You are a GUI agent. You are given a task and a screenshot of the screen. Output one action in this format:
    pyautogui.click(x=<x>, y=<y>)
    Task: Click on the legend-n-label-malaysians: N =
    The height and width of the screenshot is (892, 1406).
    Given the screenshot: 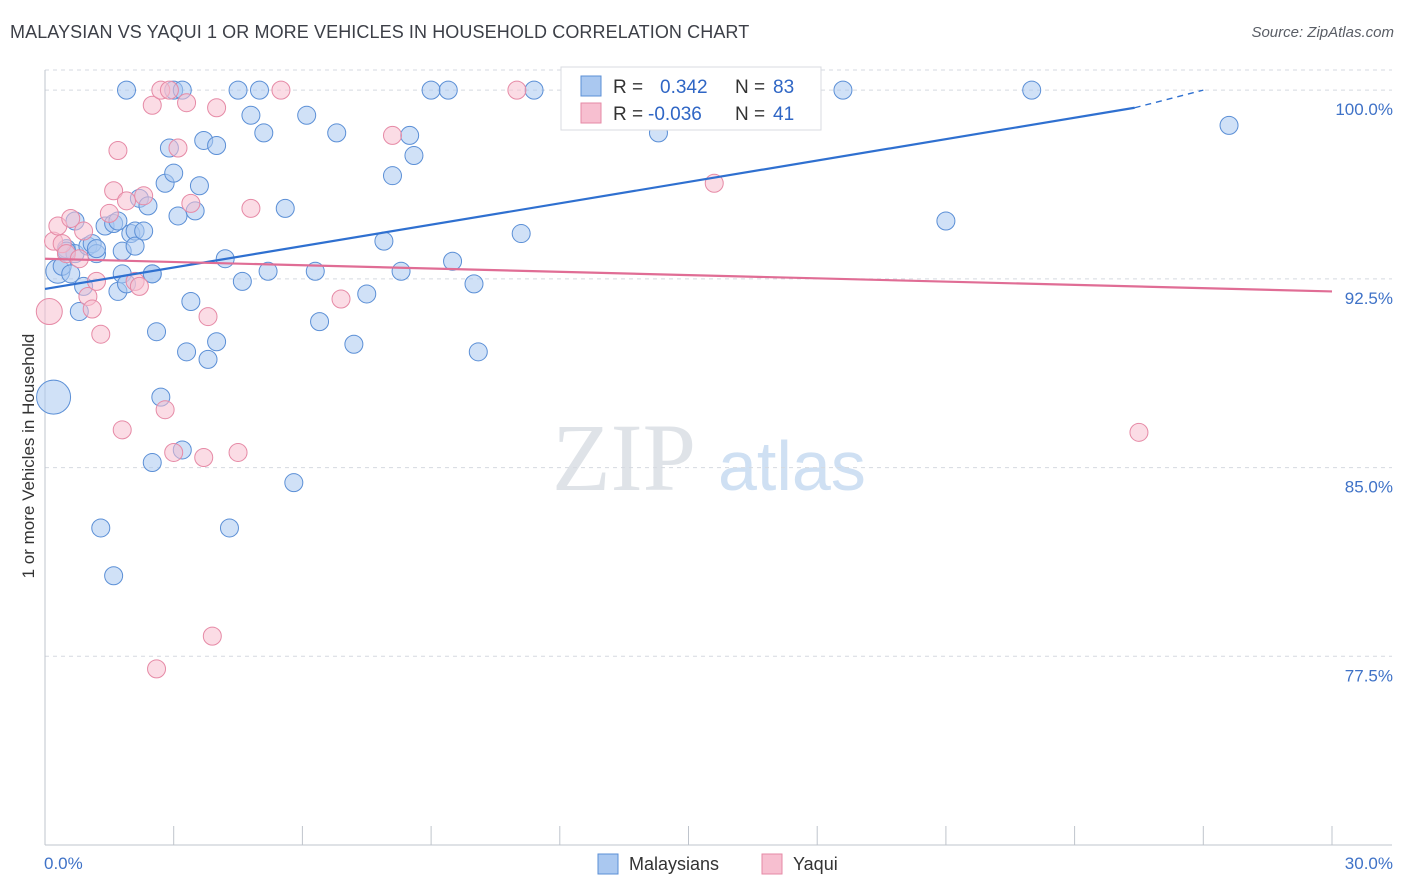 What is the action you would take?
    pyautogui.click(x=750, y=87)
    